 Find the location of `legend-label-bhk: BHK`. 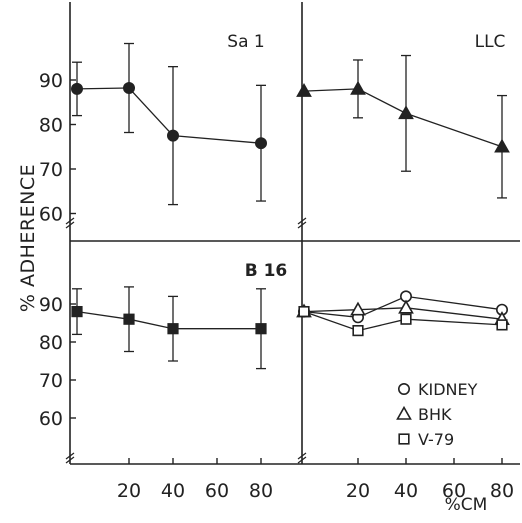

legend-label-bhk: BHK is located at coordinates (435, 414).